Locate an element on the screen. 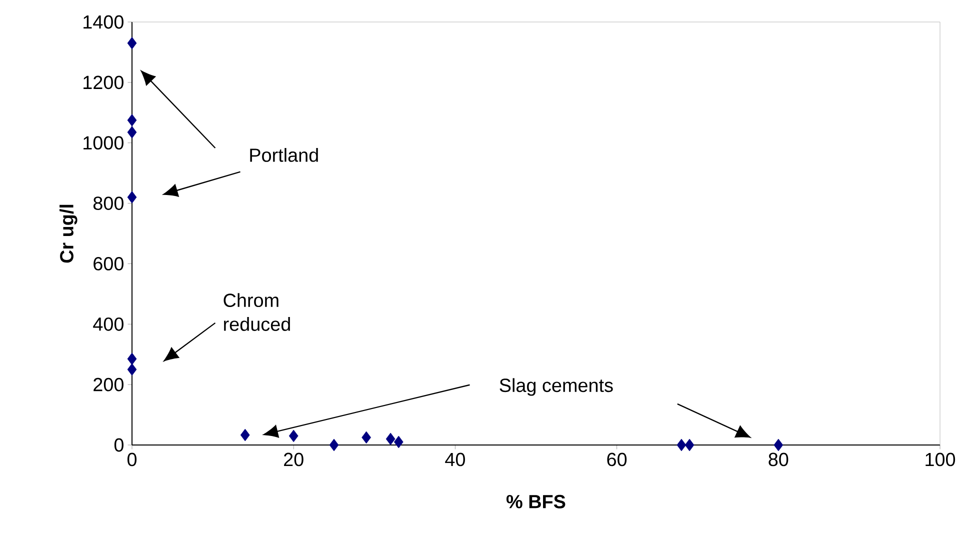 The image size is (968, 559). y-tick-label: 0 is located at coordinates (119, 445).